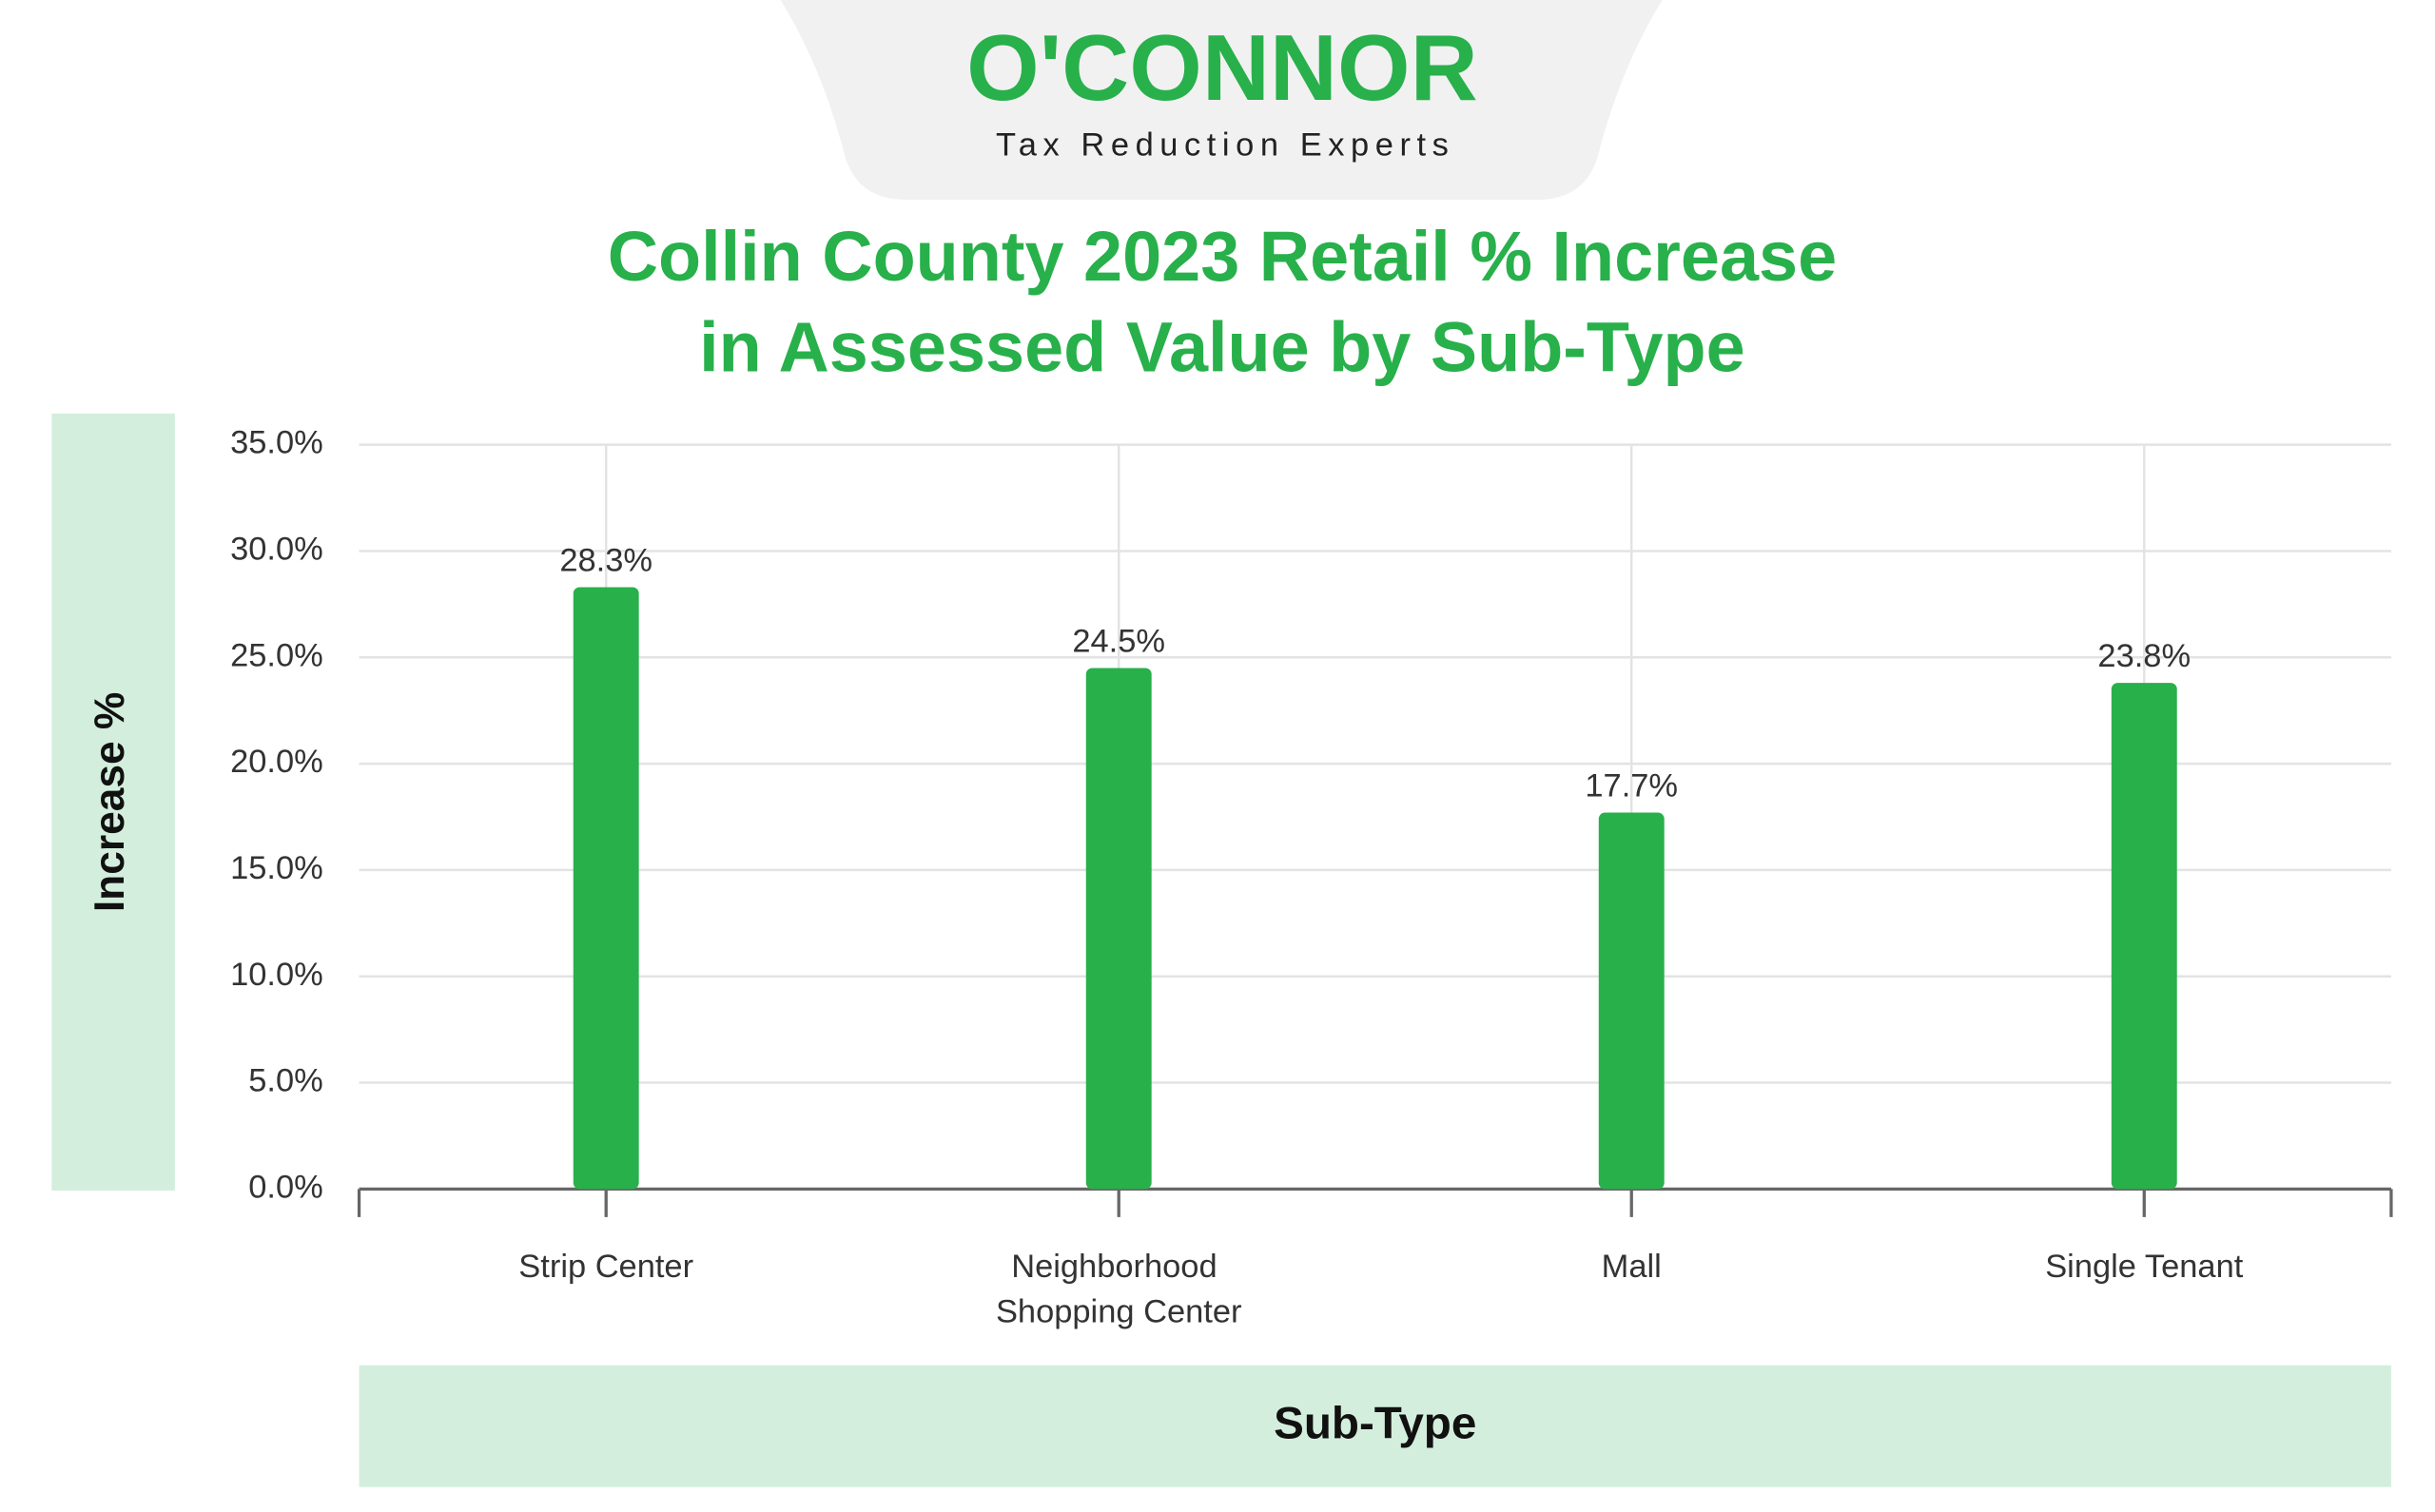  I want to click on chart-title: in Assessed Value by Sub-Type, so click(1222, 346).